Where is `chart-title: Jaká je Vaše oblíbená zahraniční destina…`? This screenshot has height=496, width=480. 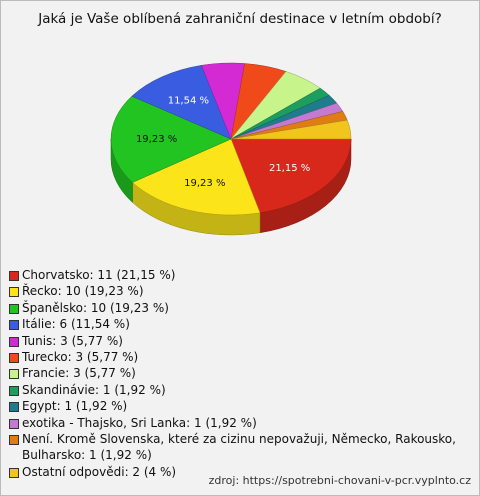 chart-title: Jaká je Vaše oblíbená zahraniční destina… is located at coordinates (240, 19).